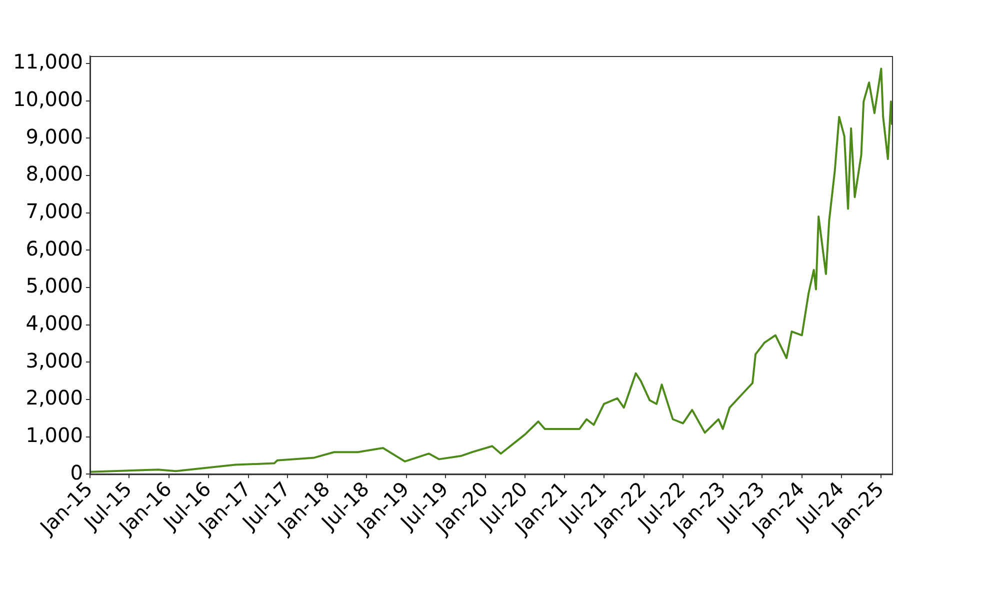  I want to click on y-tick-label: 4,000, so click(54, 323).